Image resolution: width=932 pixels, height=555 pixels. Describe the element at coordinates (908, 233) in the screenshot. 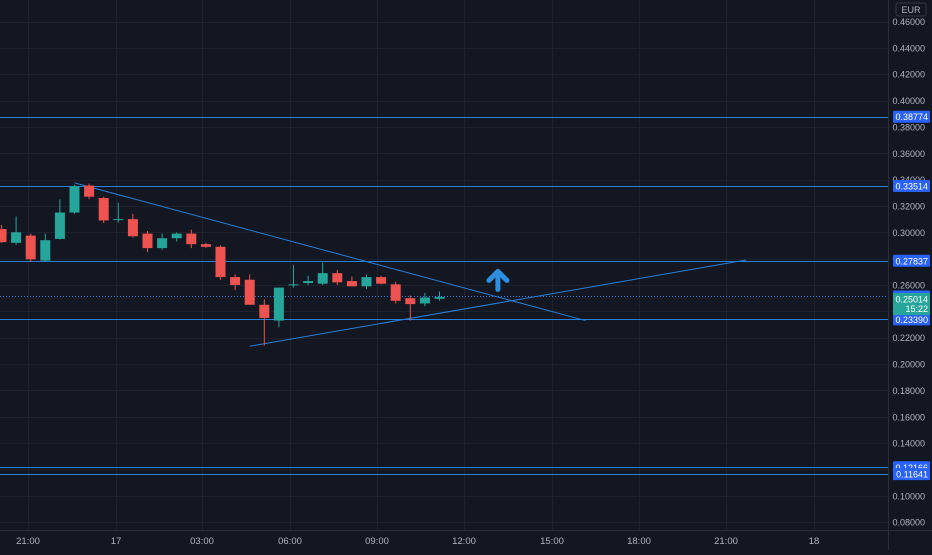

I see `y-tick-label: 0.30000` at that location.